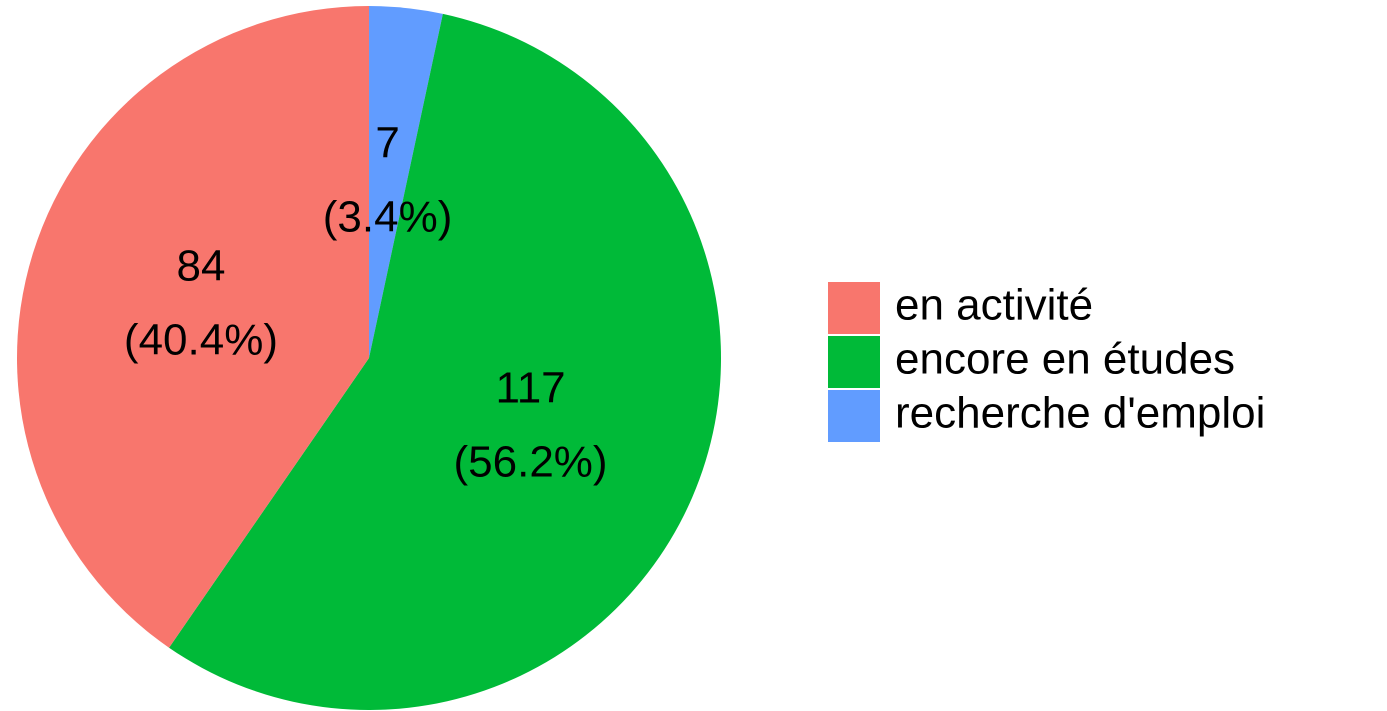 The height and width of the screenshot is (711, 1387). Describe the element at coordinates (1065, 359) in the screenshot. I see `legend-label: encore en études` at that location.